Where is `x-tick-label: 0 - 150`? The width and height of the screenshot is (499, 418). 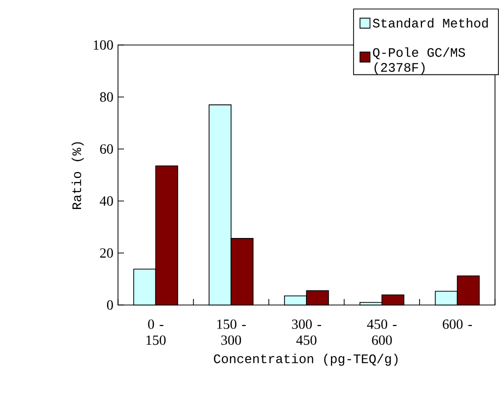 x-tick-label: 0 - 150 is located at coordinates (156, 332).